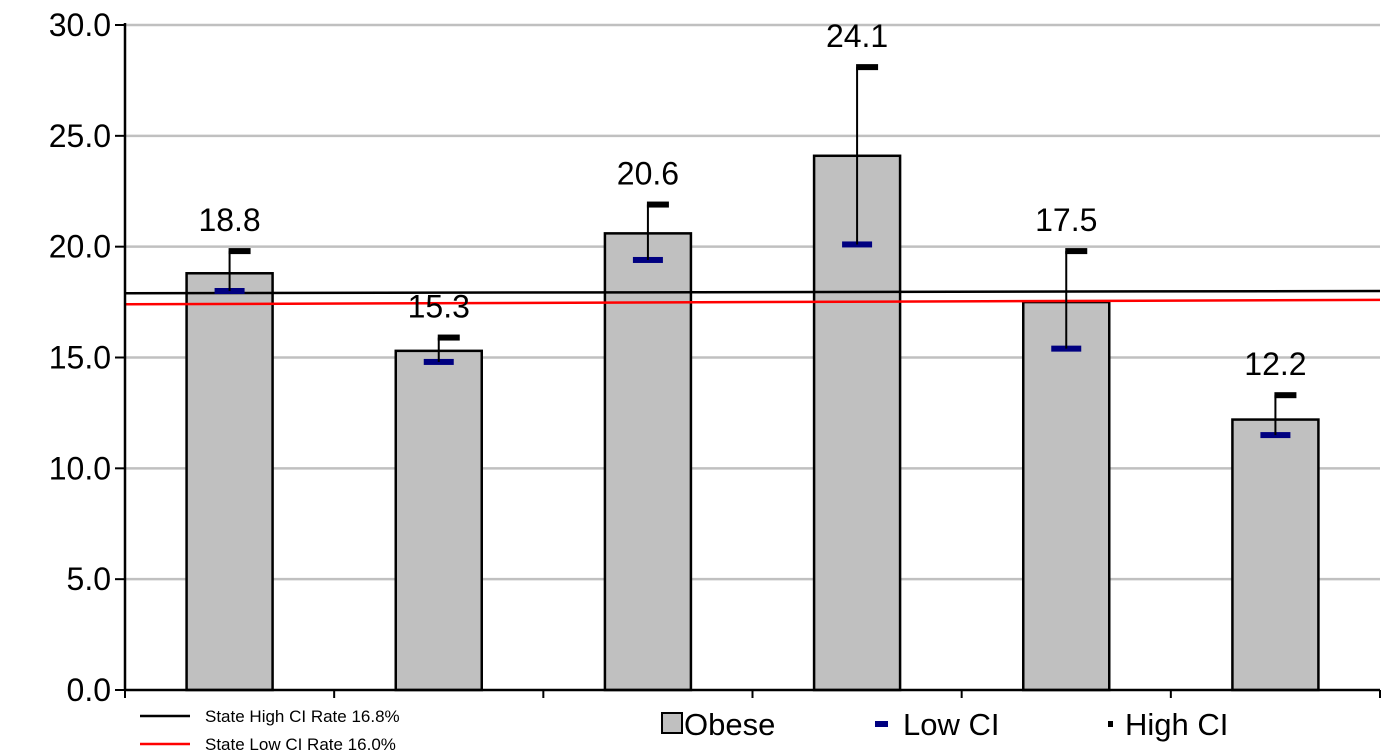 The image size is (1385, 754). Describe the element at coordinates (881, 724) in the screenshot. I see `legend-low-ci-swatch` at that location.